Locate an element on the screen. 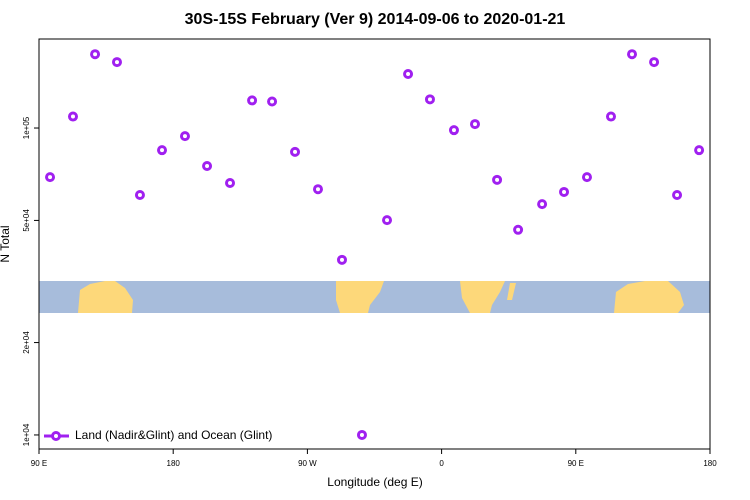 The height and width of the screenshot is (500, 750). y-tick-label: 2e+04 is located at coordinates (26, 342).